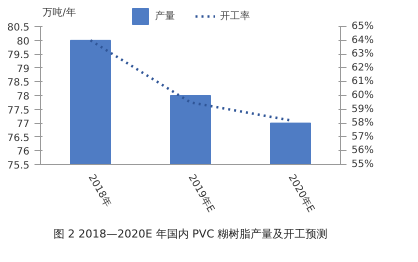  What do you see at coordinates (363, 123) in the screenshot?
I see `y2-tick-label: 58%` at bounding box center [363, 123].